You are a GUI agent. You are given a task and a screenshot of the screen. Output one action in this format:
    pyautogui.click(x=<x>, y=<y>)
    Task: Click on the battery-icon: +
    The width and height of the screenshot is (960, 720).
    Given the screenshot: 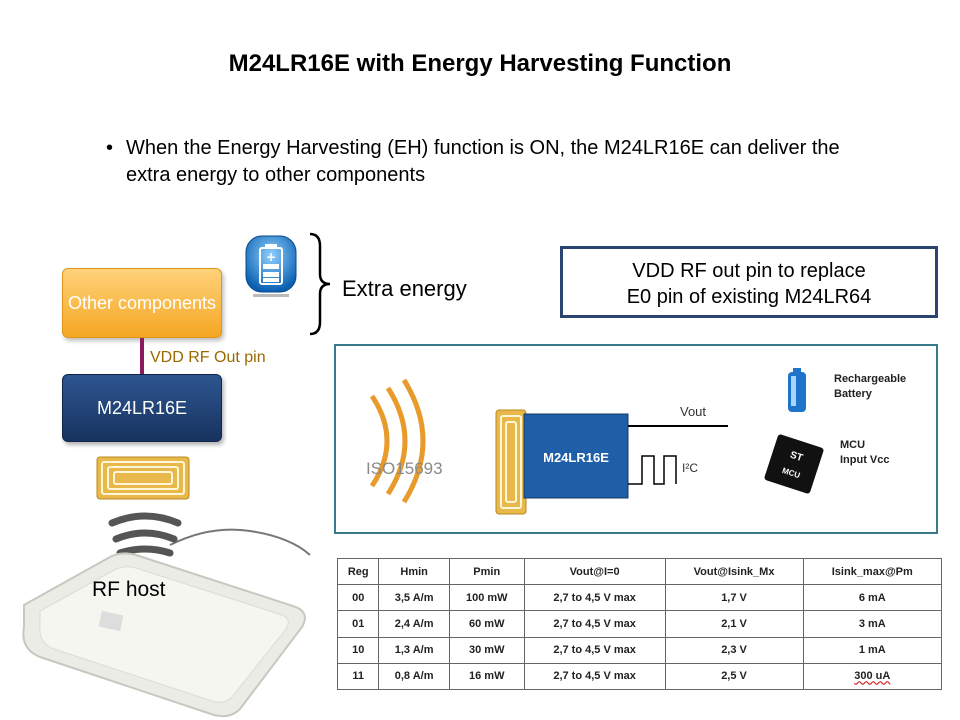 What is the action you would take?
    pyautogui.click(x=271, y=266)
    